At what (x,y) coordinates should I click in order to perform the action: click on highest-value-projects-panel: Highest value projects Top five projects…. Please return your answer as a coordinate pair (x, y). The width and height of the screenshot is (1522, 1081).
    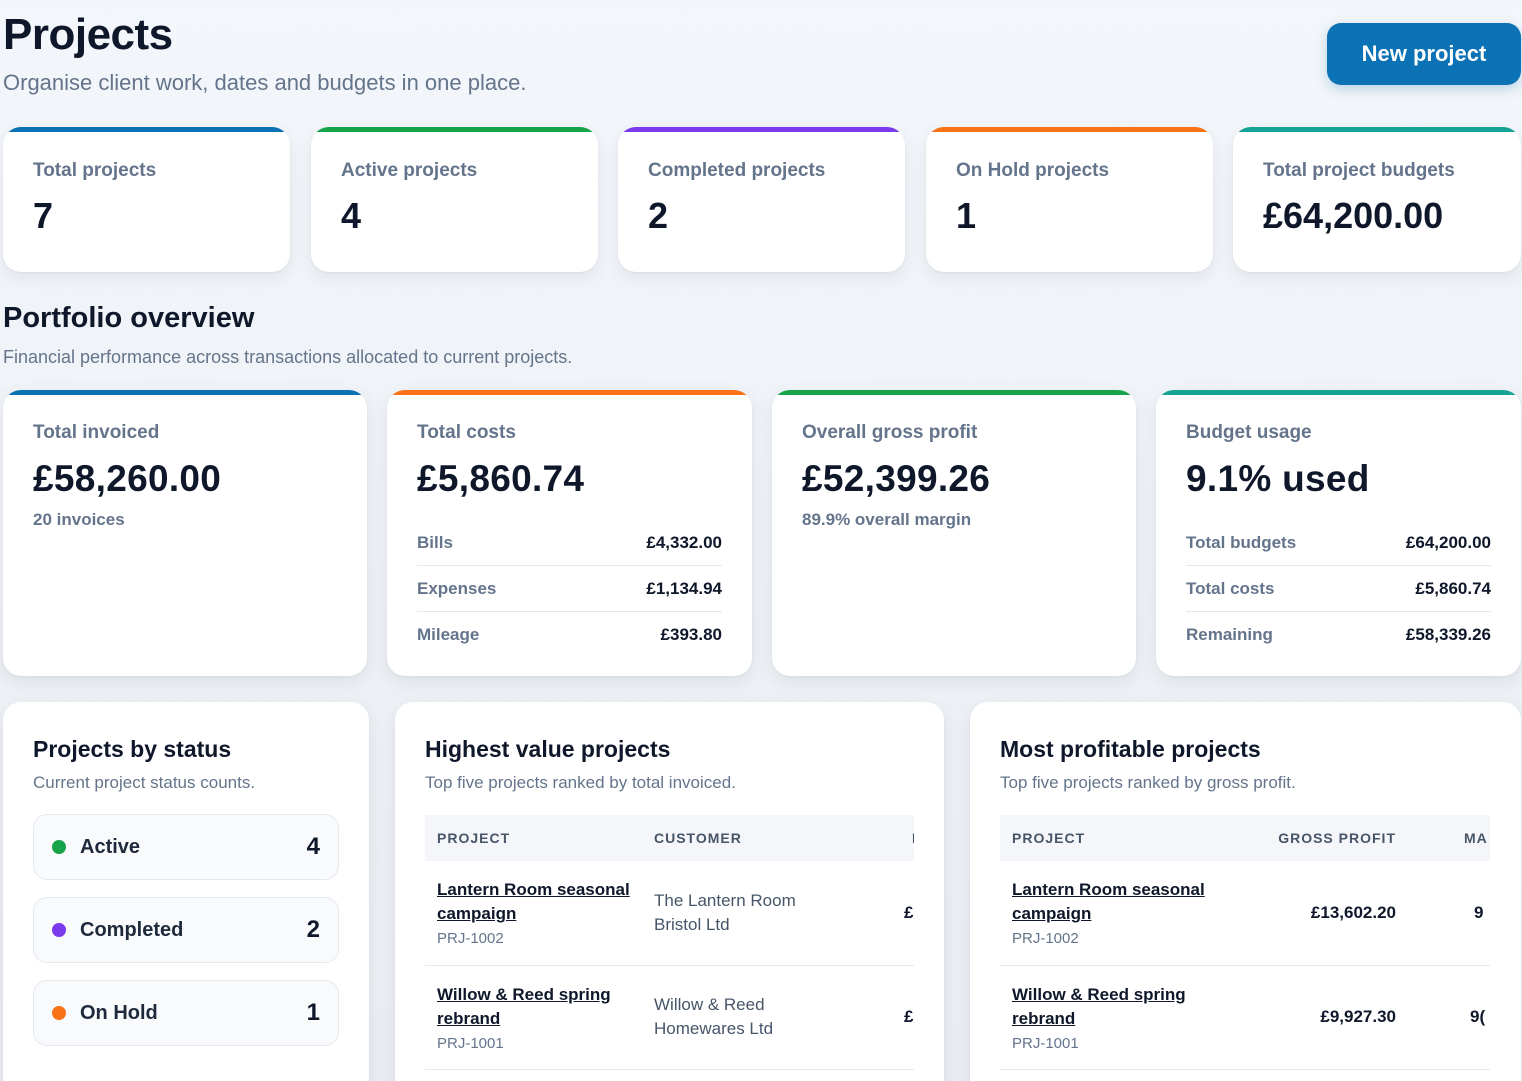
    Looking at the image, I should click on (669, 891).